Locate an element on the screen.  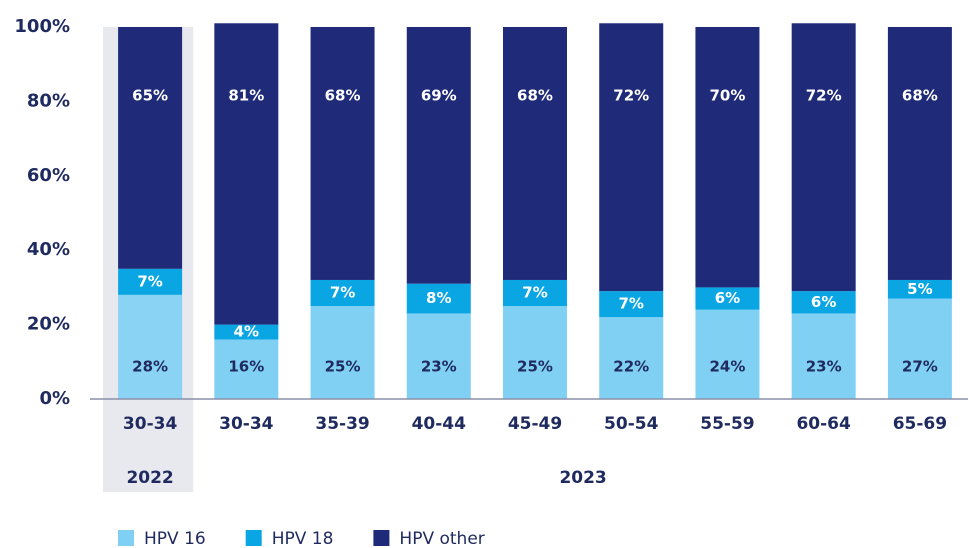
y-tick-label: 20% is located at coordinates (48, 324).